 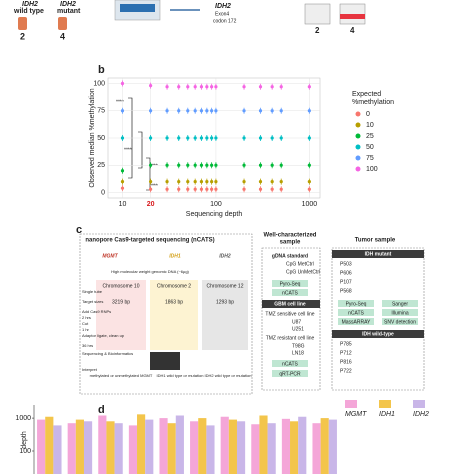 I want to click on y-tick-label: 0, so click(x=103, y=192).